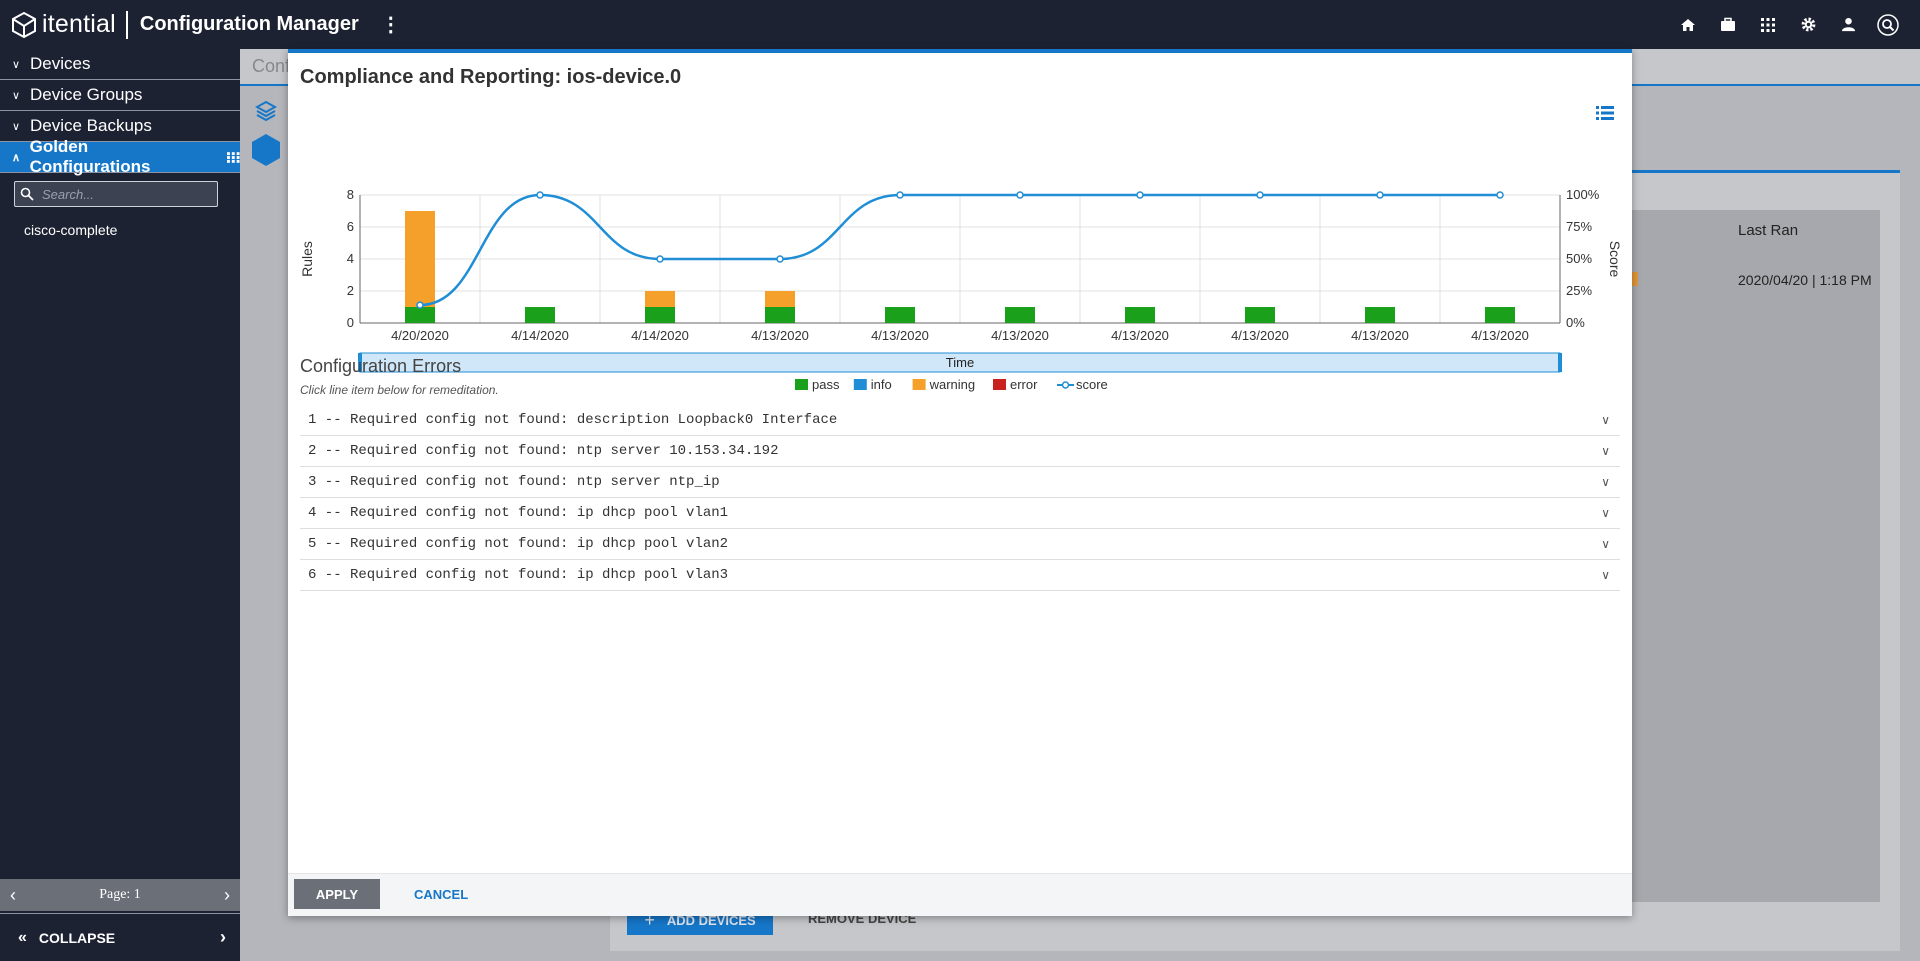 The image size is (1920, 961). I want to click on slider-handle-right, so click(1560, 362).